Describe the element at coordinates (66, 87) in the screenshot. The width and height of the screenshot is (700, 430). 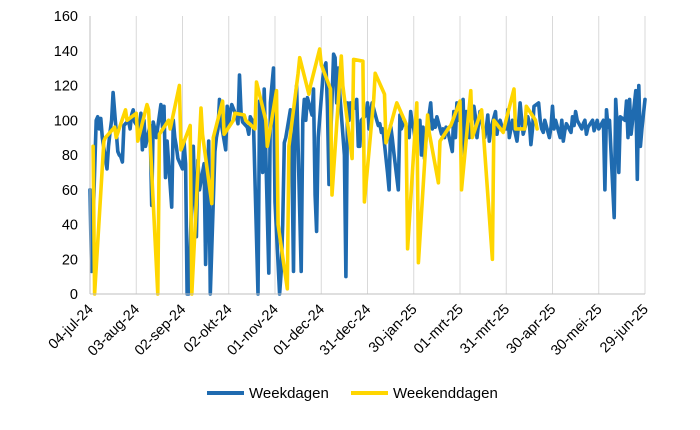
I see `y-tick-label: 120` at that location.